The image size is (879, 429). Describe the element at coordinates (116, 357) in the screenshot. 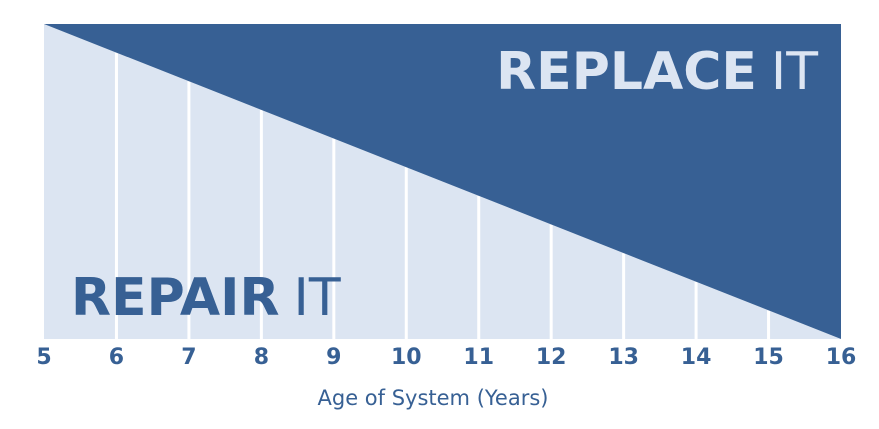

I see `x-tick-label: 6` at that location.